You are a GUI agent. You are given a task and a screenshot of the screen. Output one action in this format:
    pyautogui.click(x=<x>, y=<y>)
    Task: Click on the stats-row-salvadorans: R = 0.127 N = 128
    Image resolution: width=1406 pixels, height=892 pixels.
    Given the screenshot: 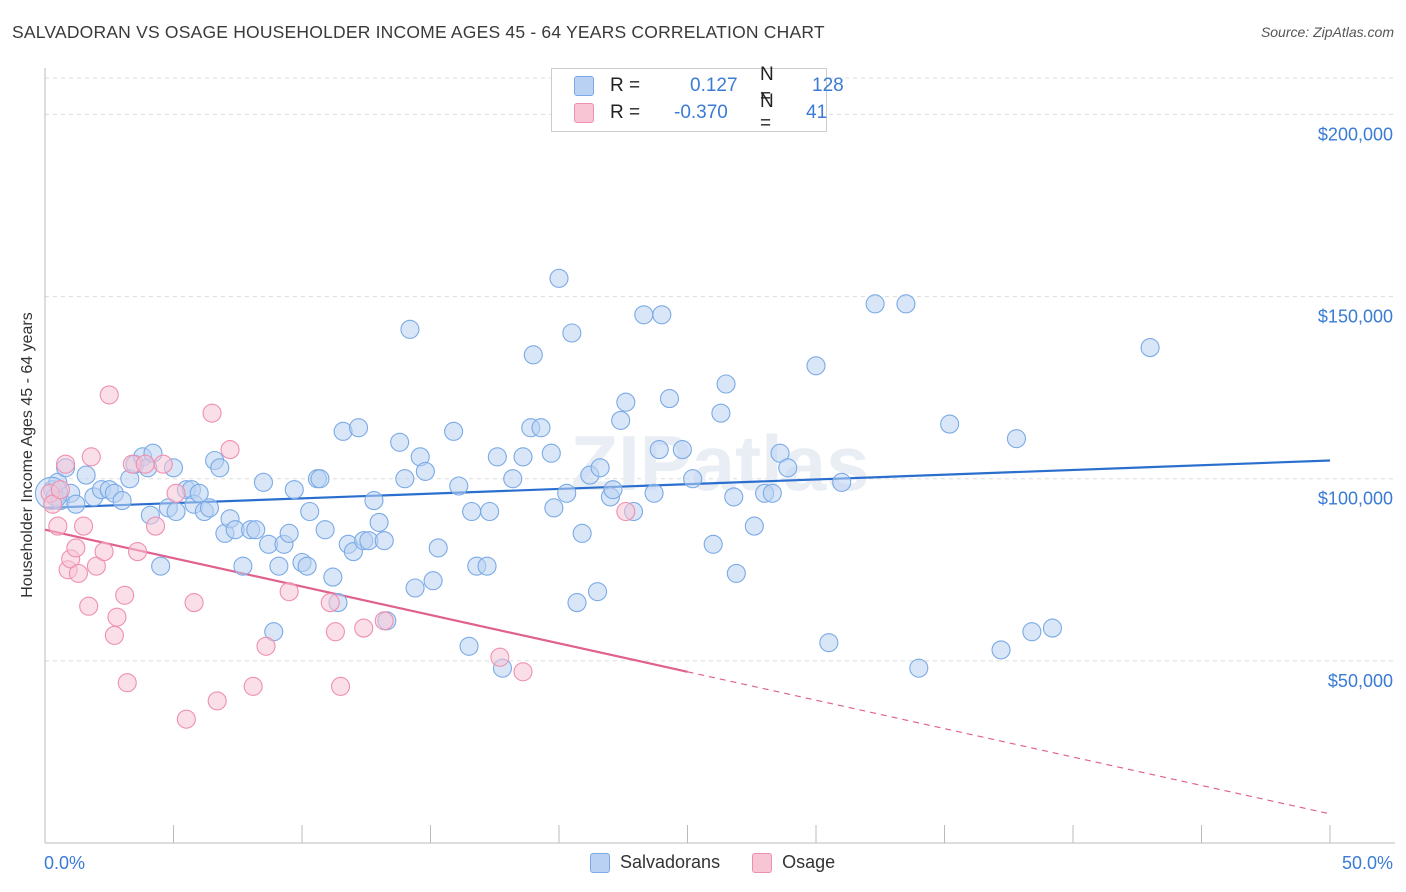 What is the action you would take?
    pyautogui.click(x=709, y=85)
    